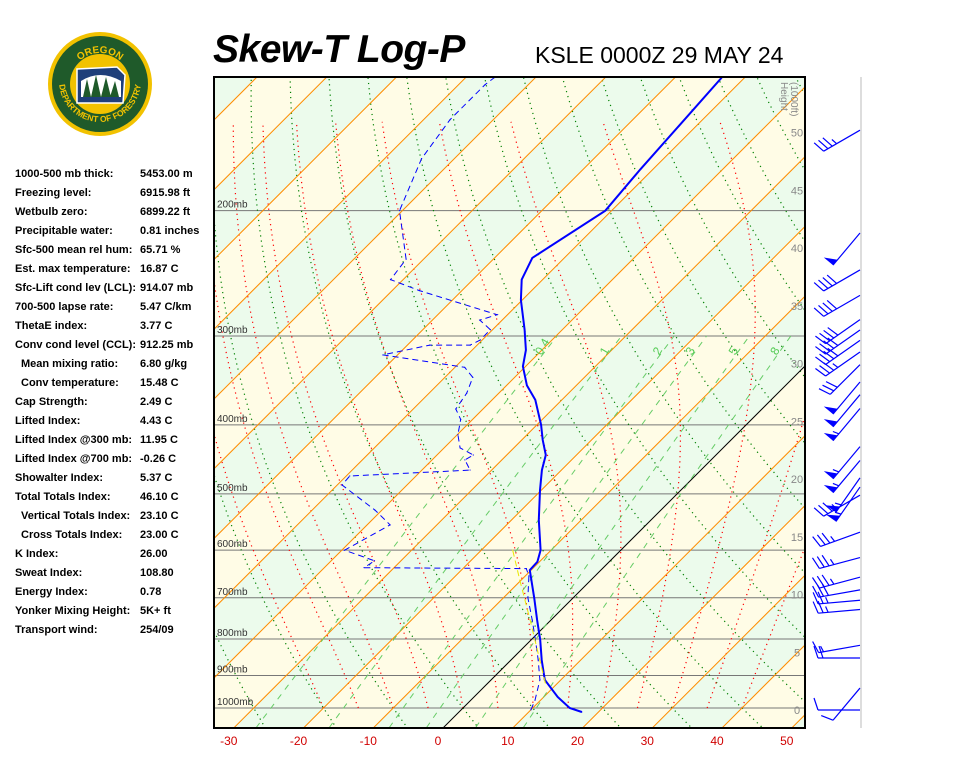 This screenshot has width=960, height=768. I want to click on stat-label: Sfc-Lift cond lev (LCL):, so click(75, 288).